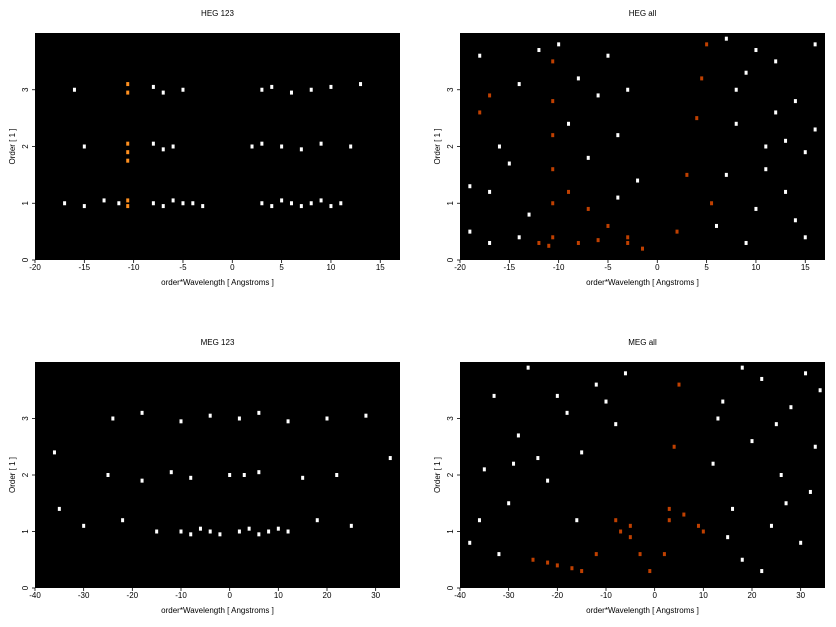 Image resolution: width=836 pixels, height=627 pixels. What do you see at coordinates (460, 595) in the screenshot?
I see `x-tick-label: -40` at bounding box center [460, 595].